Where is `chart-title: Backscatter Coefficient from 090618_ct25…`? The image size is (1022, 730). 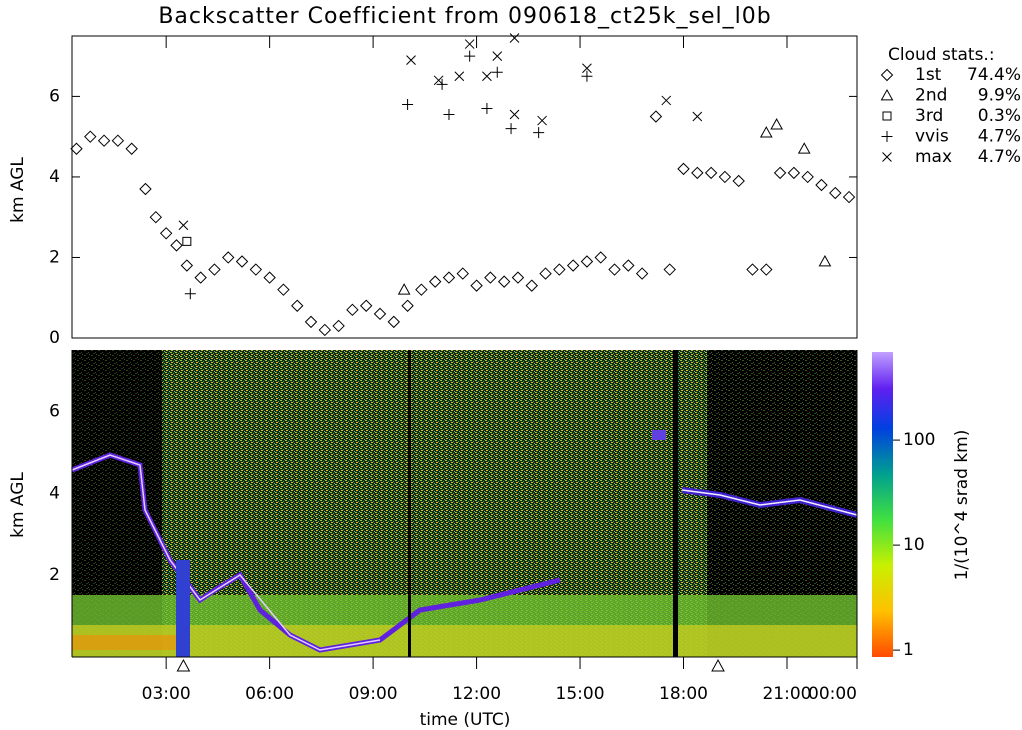
chart-title: Backscatter Coefficient from 090618_ct25… is located at coordinates (464, 16).